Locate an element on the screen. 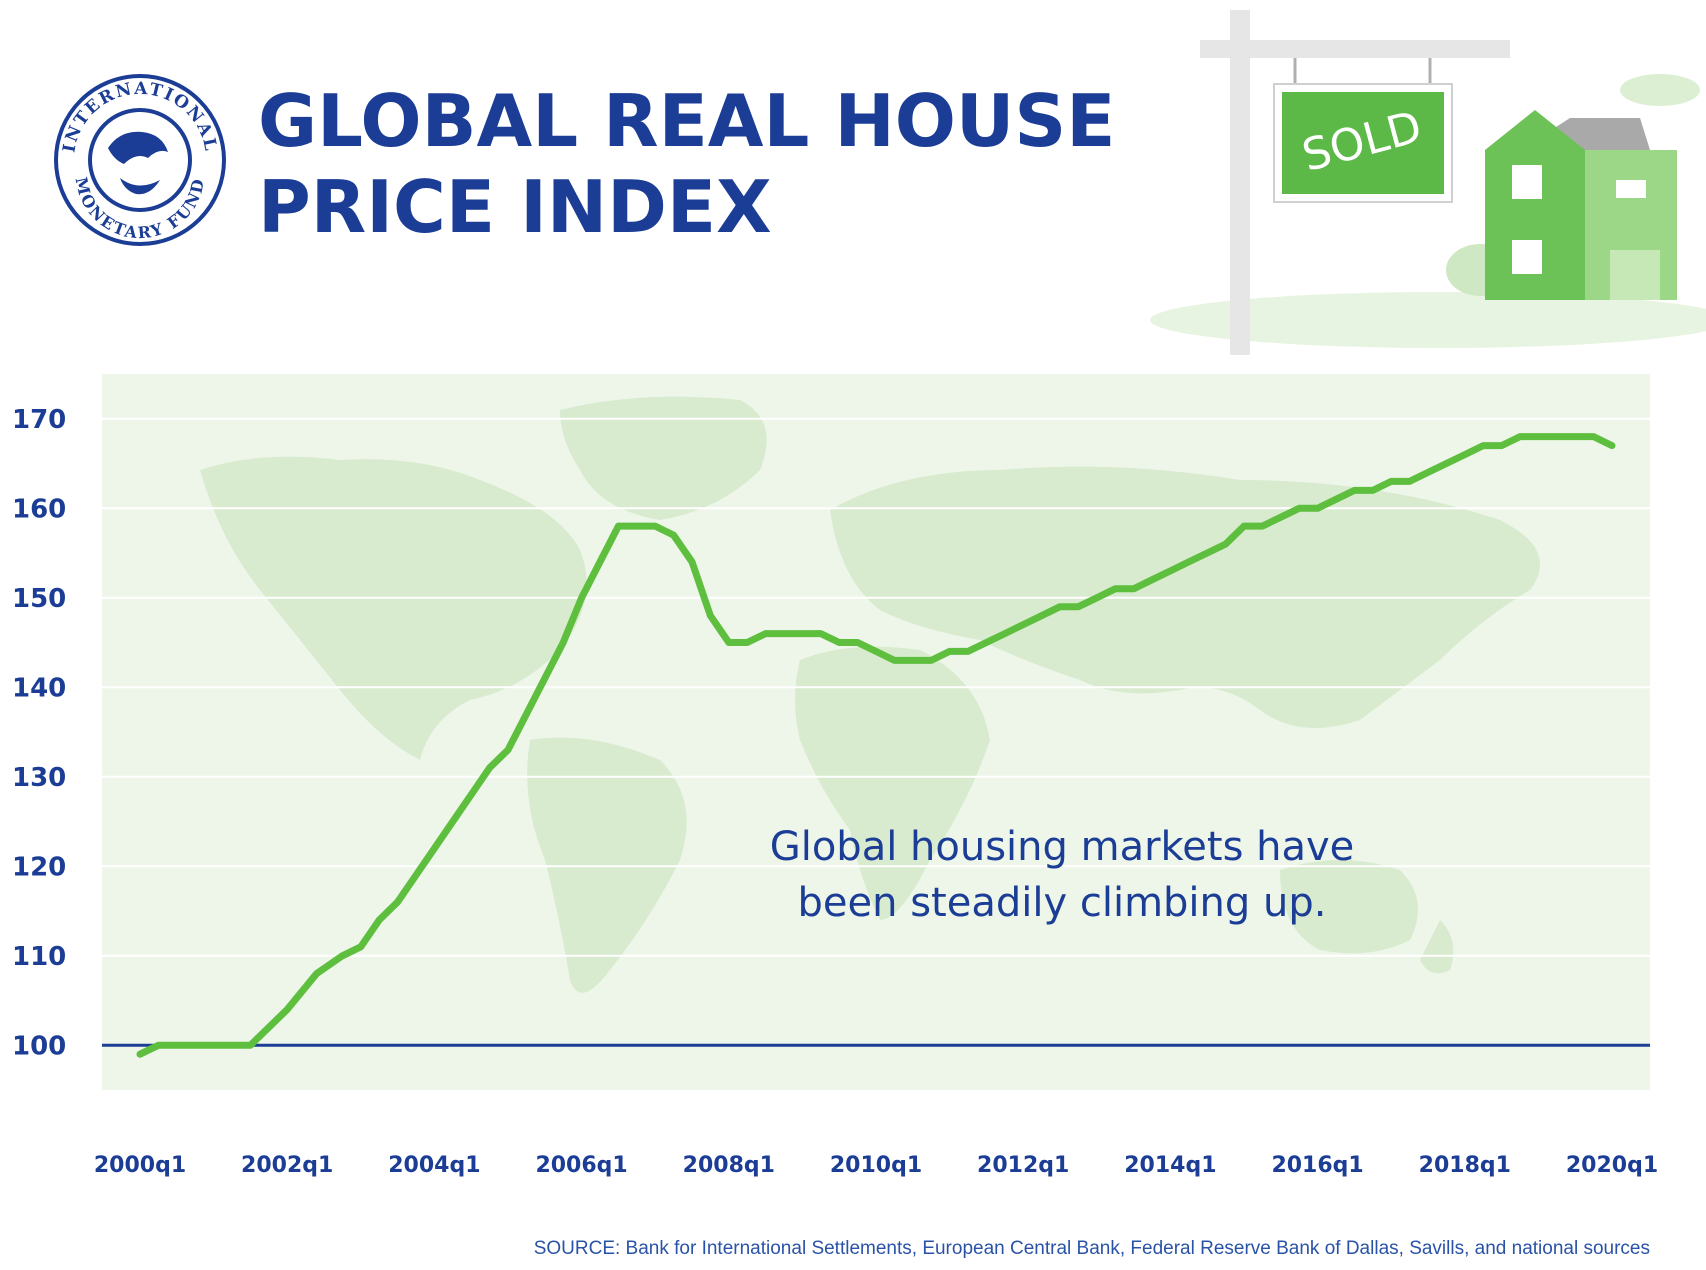 The width and height of the screenshot is (1706, 1270). x-tick-label: 2006q1 is located at coordinates (581, 1165).